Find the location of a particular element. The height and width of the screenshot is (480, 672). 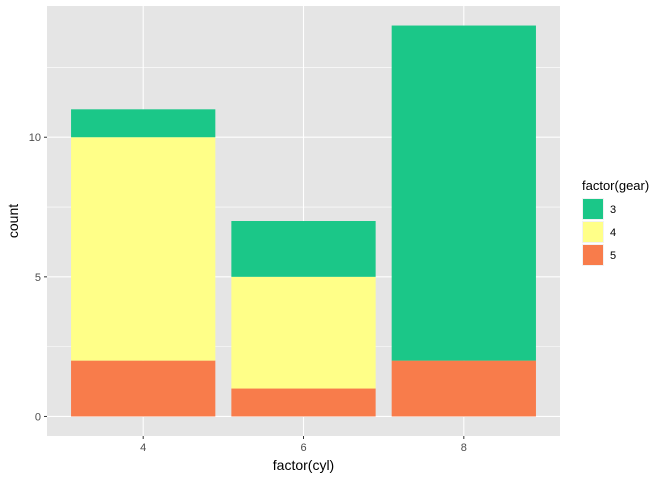

y-tick-label: 5 is located at coordinates (38, 278).